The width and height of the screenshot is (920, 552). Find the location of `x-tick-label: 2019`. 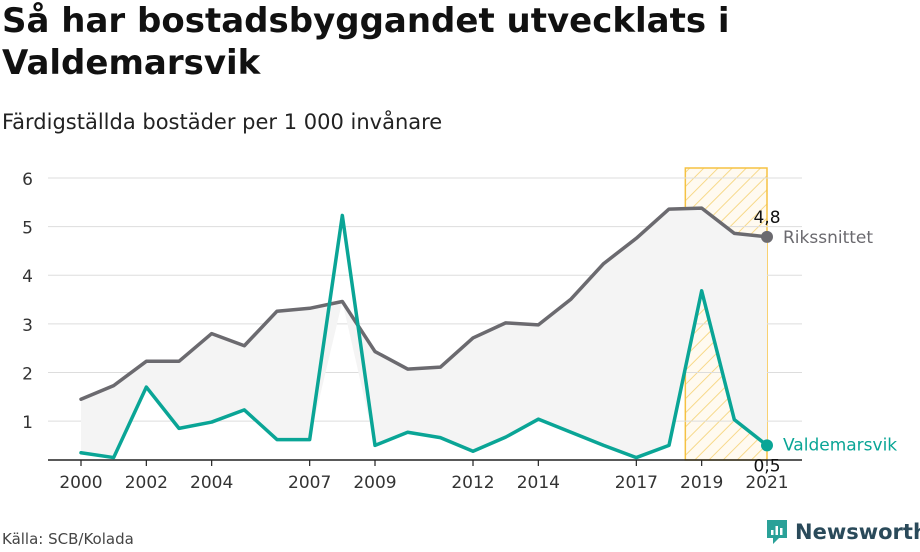

x-tick-label: 2019 is located at coordinates (701, 483).